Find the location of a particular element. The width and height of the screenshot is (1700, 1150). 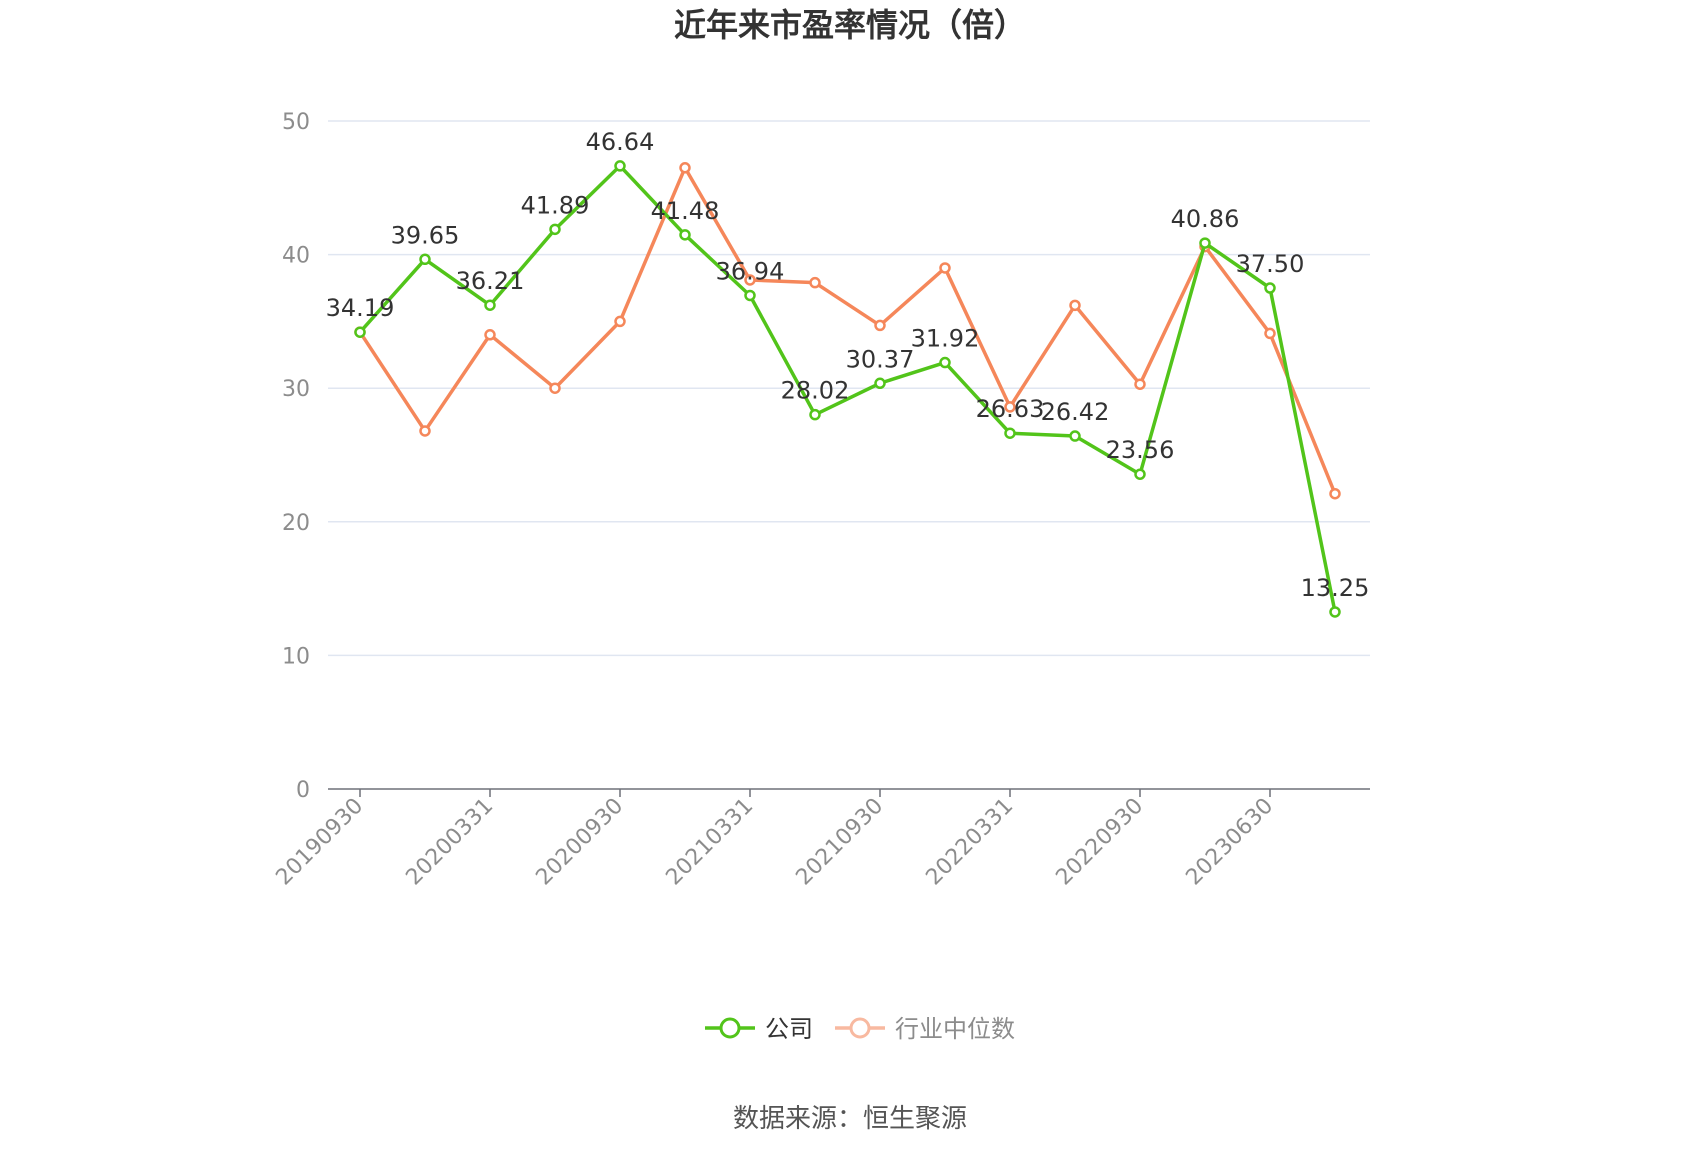

data-label: 46.64 is located at coordinates (620, 142).